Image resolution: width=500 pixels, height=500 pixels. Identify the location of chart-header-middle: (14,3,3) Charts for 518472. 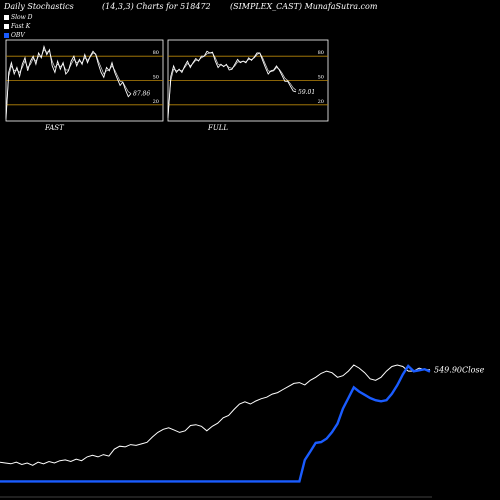
(156, 6).